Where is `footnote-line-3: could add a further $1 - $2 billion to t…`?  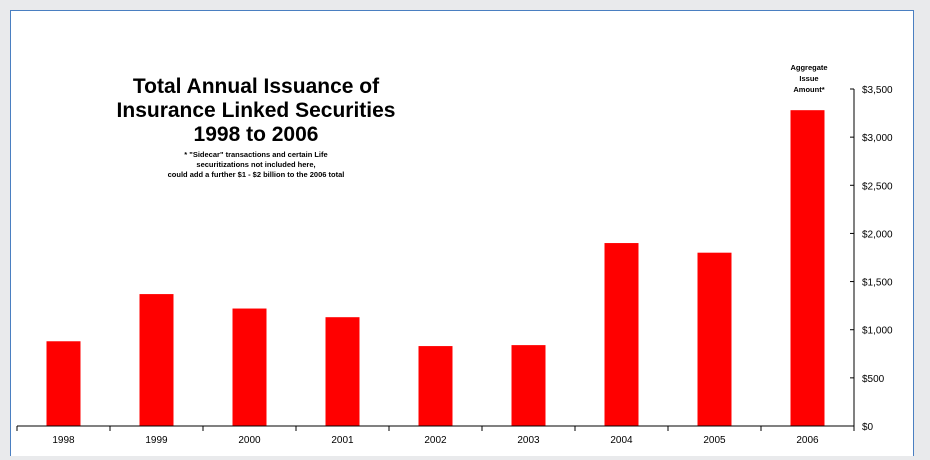 footnote-line-3: could add a further $1 - $2 billion to t… is located at coordinates (256, 174).